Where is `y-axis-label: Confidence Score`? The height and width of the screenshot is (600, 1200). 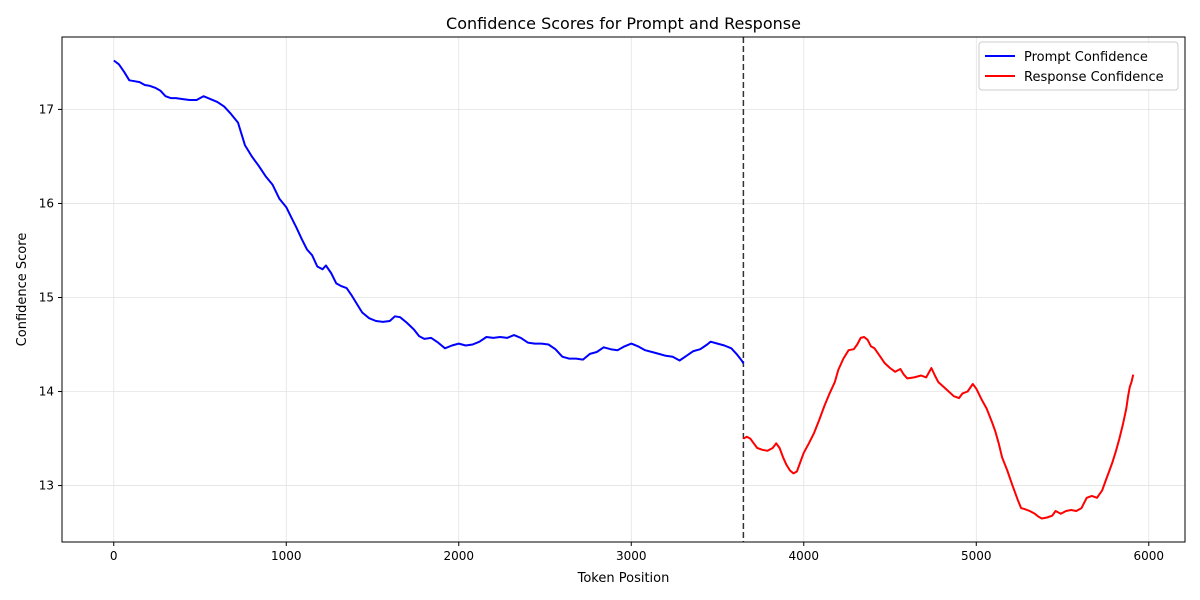
y-axis-label: Confidence Score is located at coordinates (22, 290).